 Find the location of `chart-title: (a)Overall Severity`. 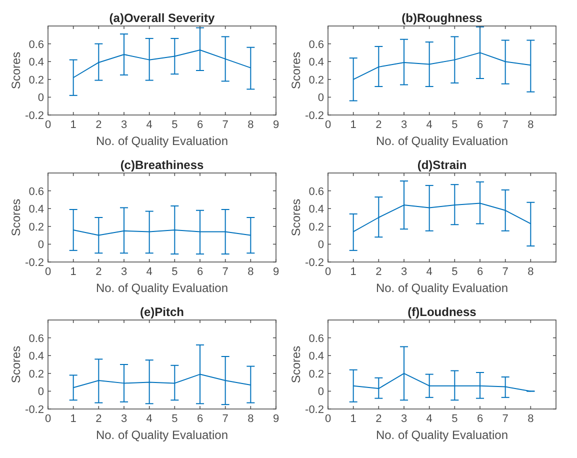

chart-title: (a)Overall Severity is located at coordinates (162, 18).